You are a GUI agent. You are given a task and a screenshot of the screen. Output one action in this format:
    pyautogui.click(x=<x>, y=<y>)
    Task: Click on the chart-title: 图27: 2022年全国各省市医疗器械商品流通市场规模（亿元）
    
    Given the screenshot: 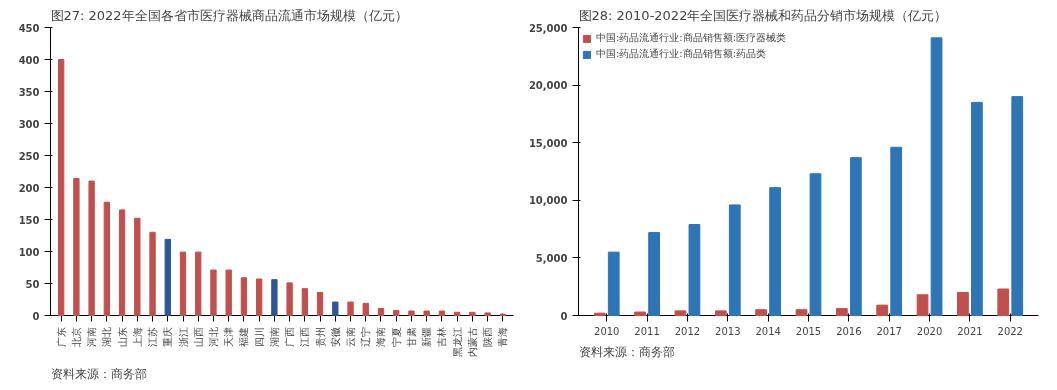 What is the action you would take?
    pyautogui.click(x=229, y=15)
    